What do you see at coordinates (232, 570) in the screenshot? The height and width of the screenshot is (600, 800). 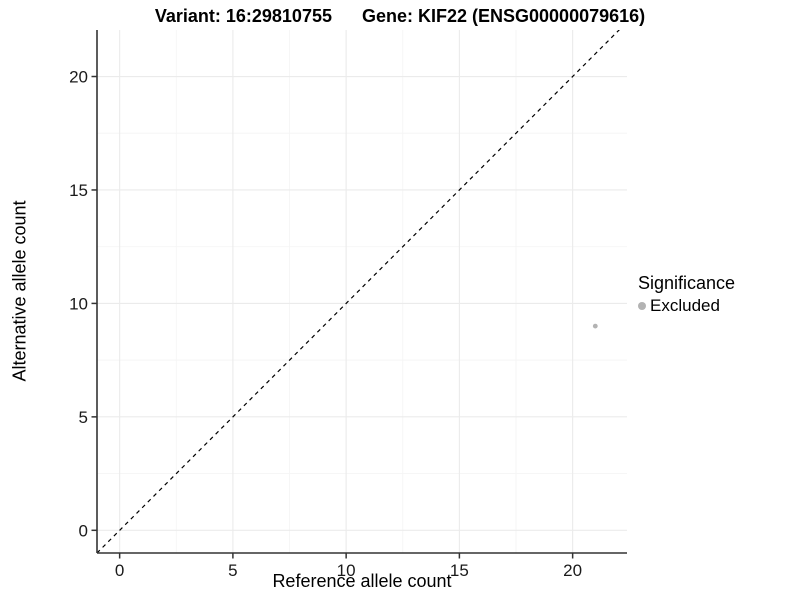 I see `x-tick-label: 5` at bounding box center [232, 570].